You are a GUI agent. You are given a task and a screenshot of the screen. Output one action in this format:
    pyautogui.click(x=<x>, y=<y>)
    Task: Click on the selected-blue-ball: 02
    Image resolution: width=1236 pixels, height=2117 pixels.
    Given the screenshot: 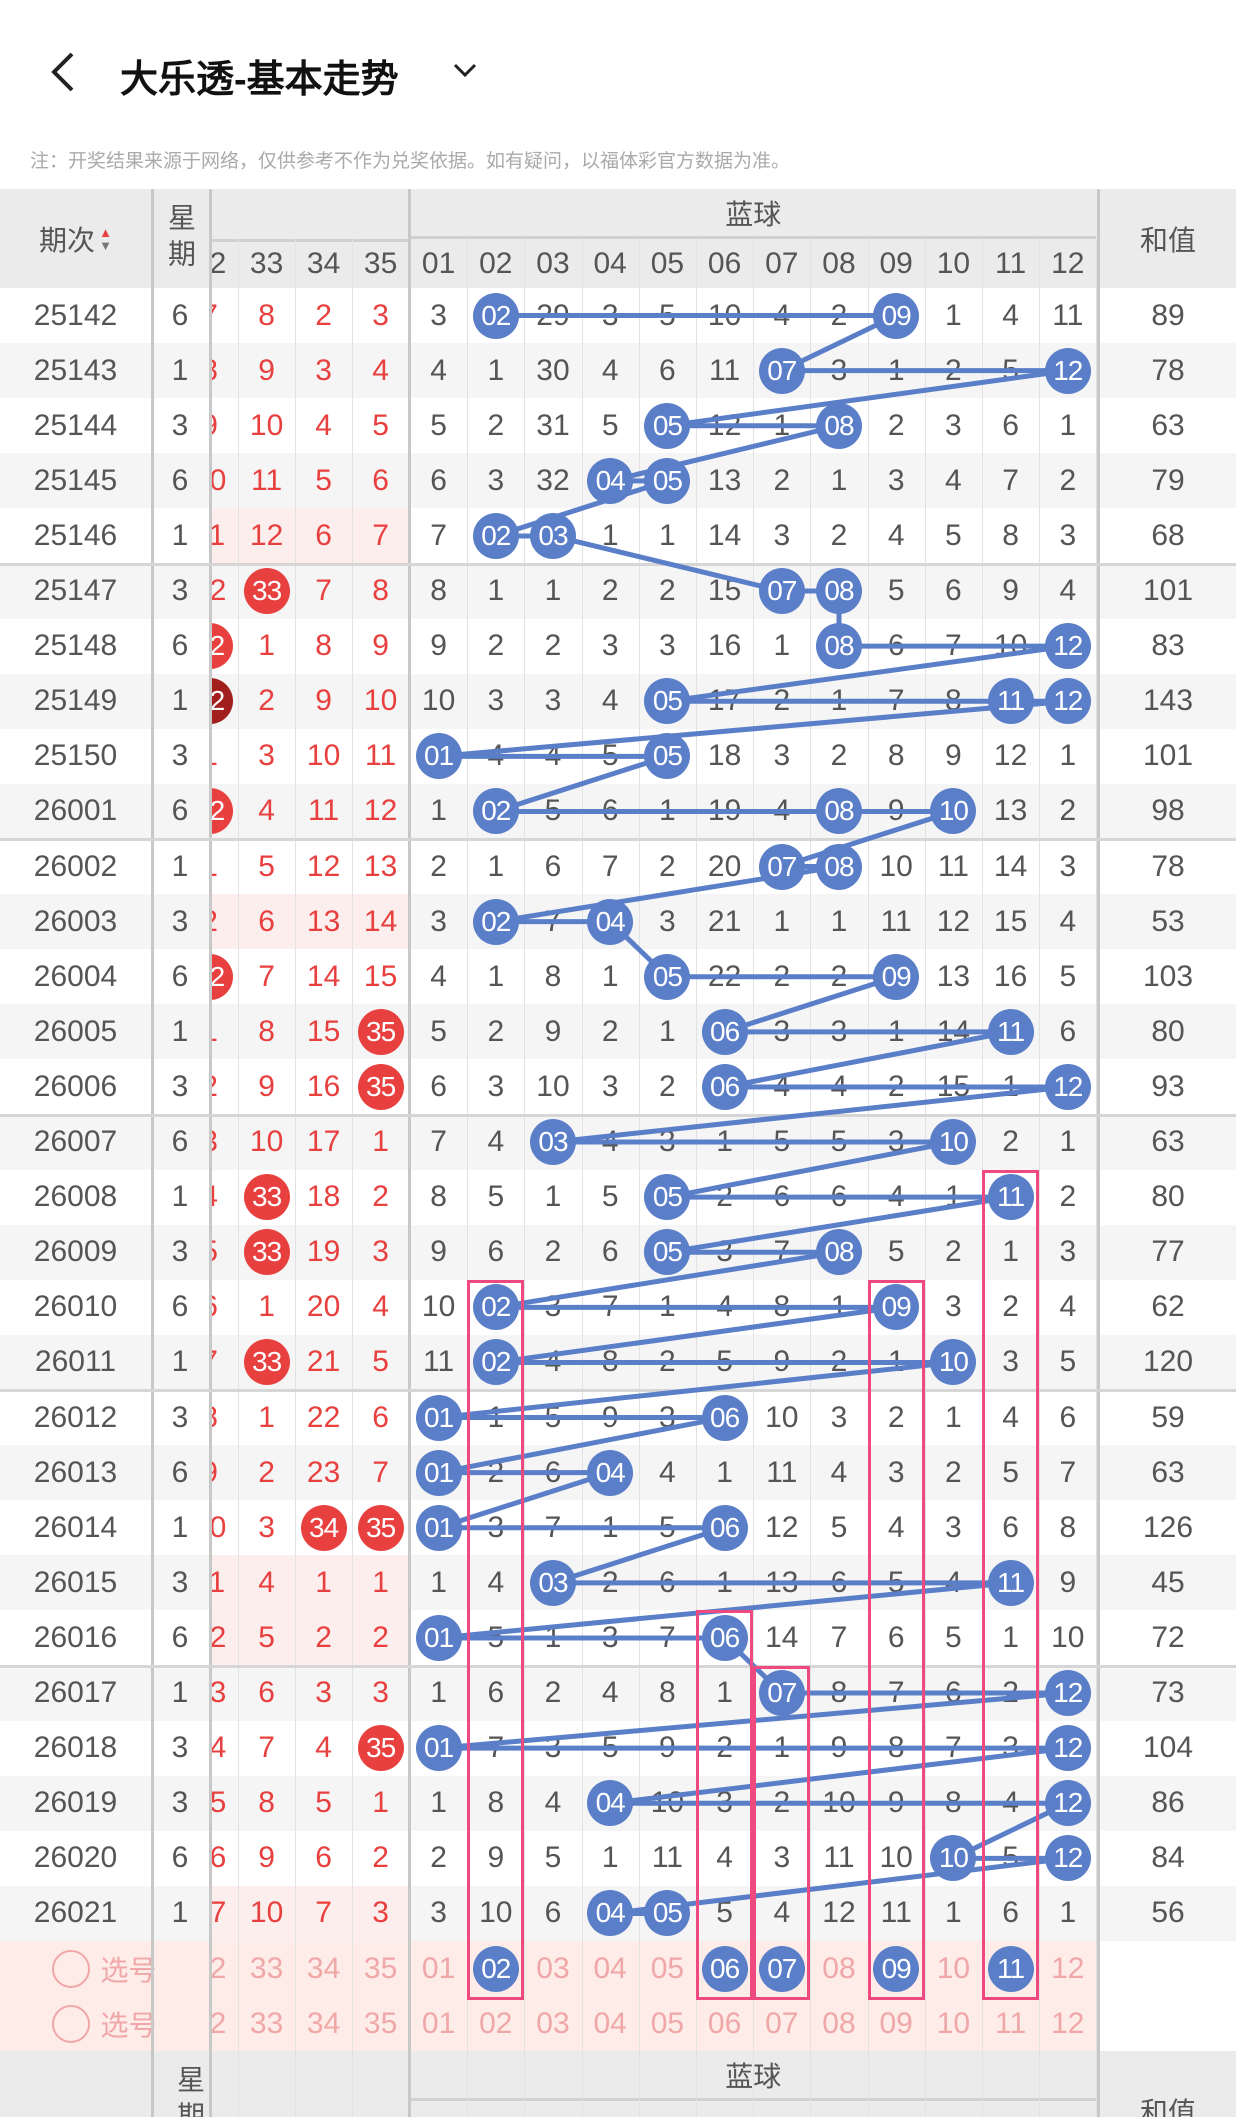 What is the action you would take?
    pyautogui.click(x=495, y=1968)
    